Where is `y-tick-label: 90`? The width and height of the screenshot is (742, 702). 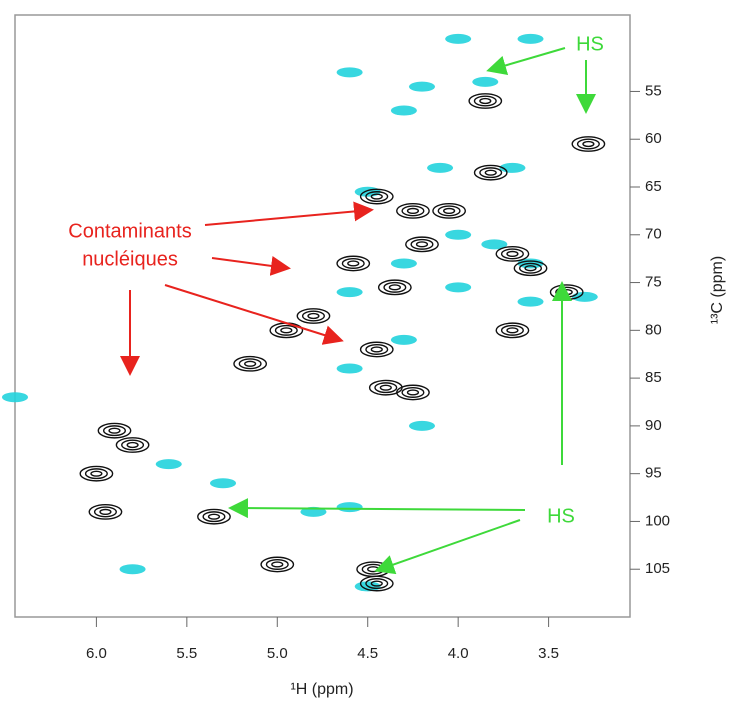
y-tick-label: 90 is located at coordinates (653, 425).